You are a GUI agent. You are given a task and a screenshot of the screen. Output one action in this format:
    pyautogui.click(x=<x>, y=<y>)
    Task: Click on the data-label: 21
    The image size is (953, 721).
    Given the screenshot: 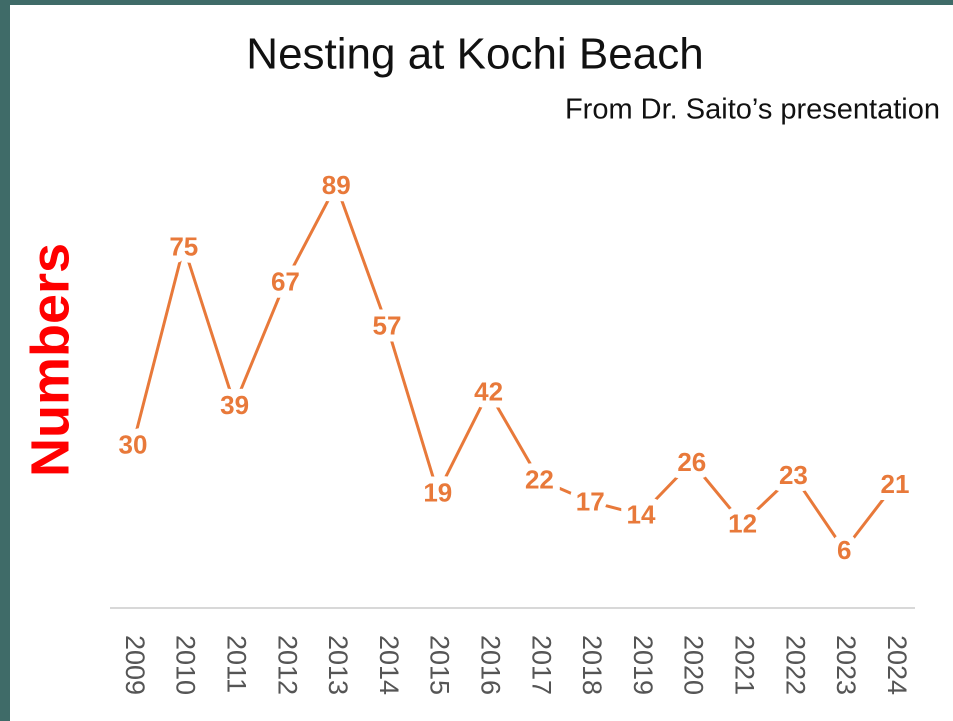 What is the action you would take?
    pyautogui.click(x=895, y=484)
    